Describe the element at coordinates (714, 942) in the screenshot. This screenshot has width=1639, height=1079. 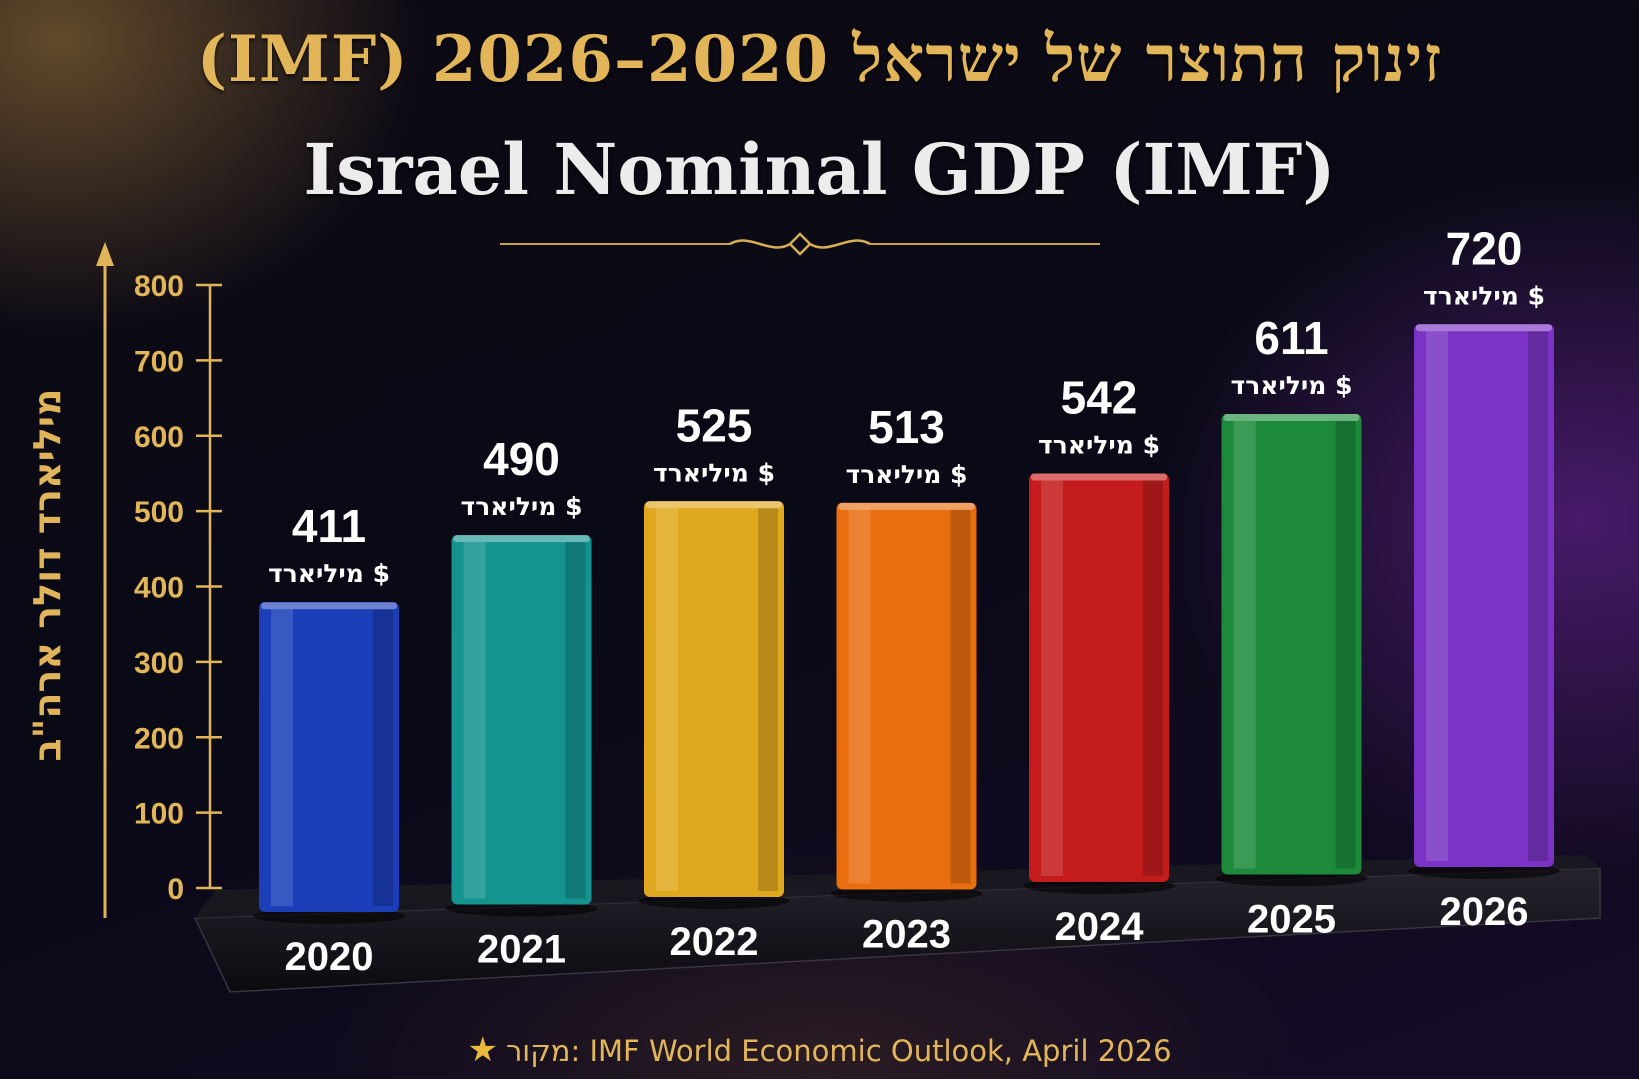
I see `x-tick-label: 2022` at that location.